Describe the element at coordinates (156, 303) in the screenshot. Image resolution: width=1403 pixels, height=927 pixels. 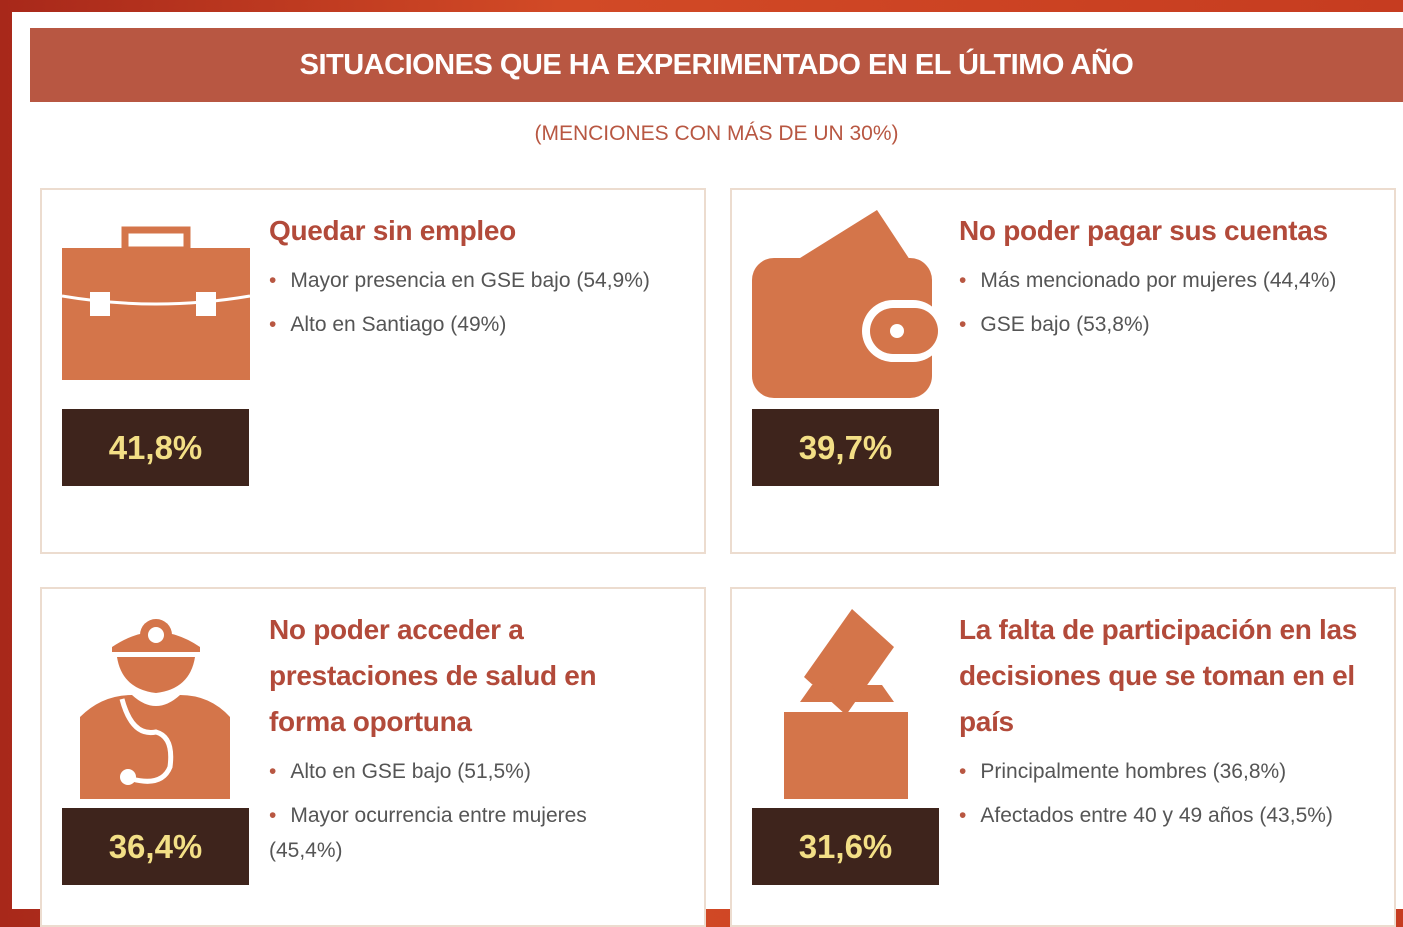
I see `briefcase-icon` at that location.